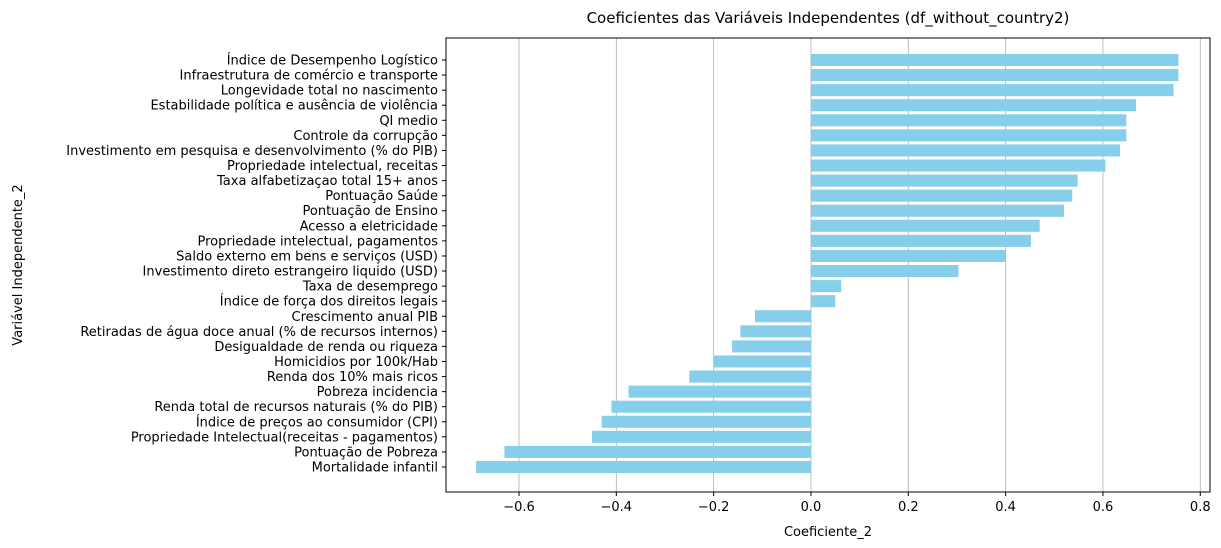  Describe the element at coordinates (857, 503) in the screenshot. I see `x-axis-ticks: −0.6 −0.4 −0.2 0.0 0.2 0.4 0.6 0.8` at that location.